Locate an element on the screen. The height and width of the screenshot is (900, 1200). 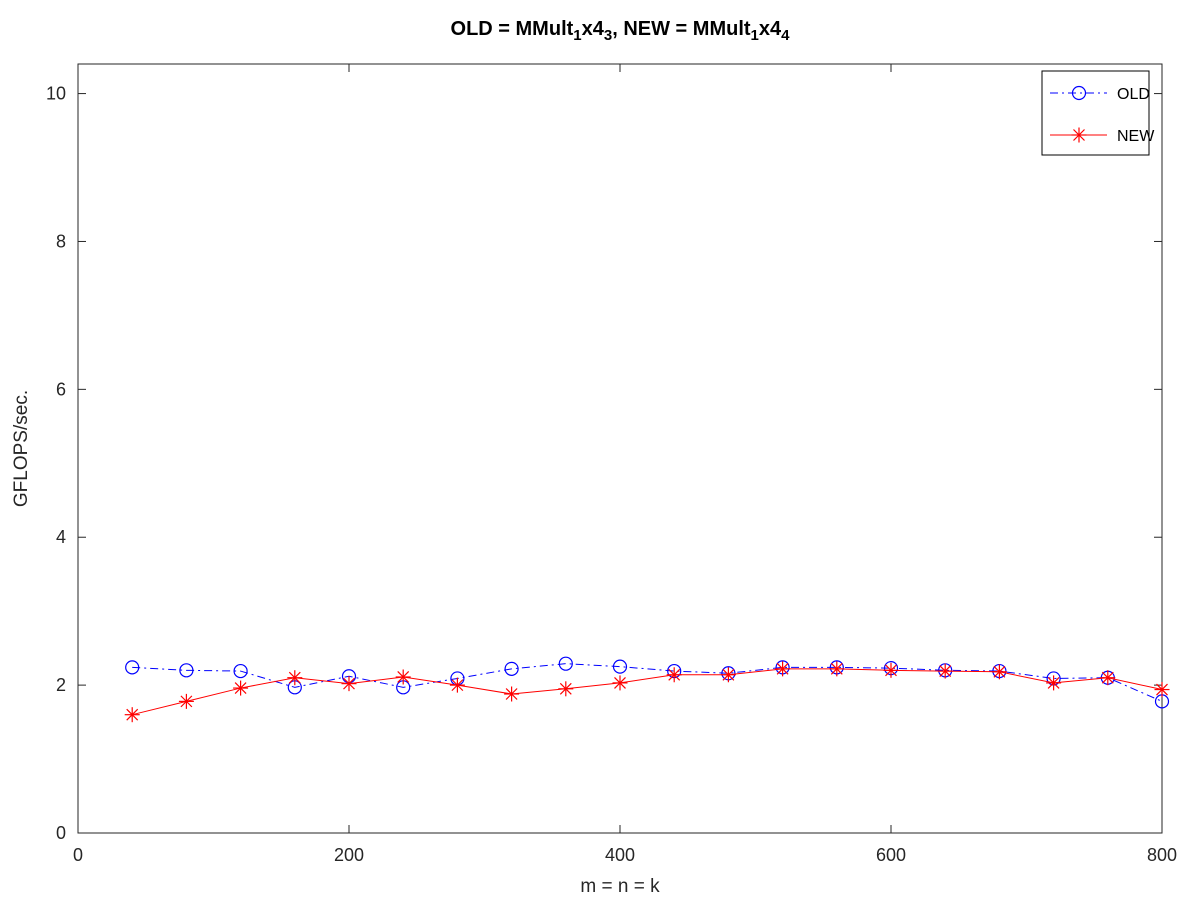
chart-title: OLD = MMult1x43, NEW = MMult1x44 is located at coordinates (621, 31).